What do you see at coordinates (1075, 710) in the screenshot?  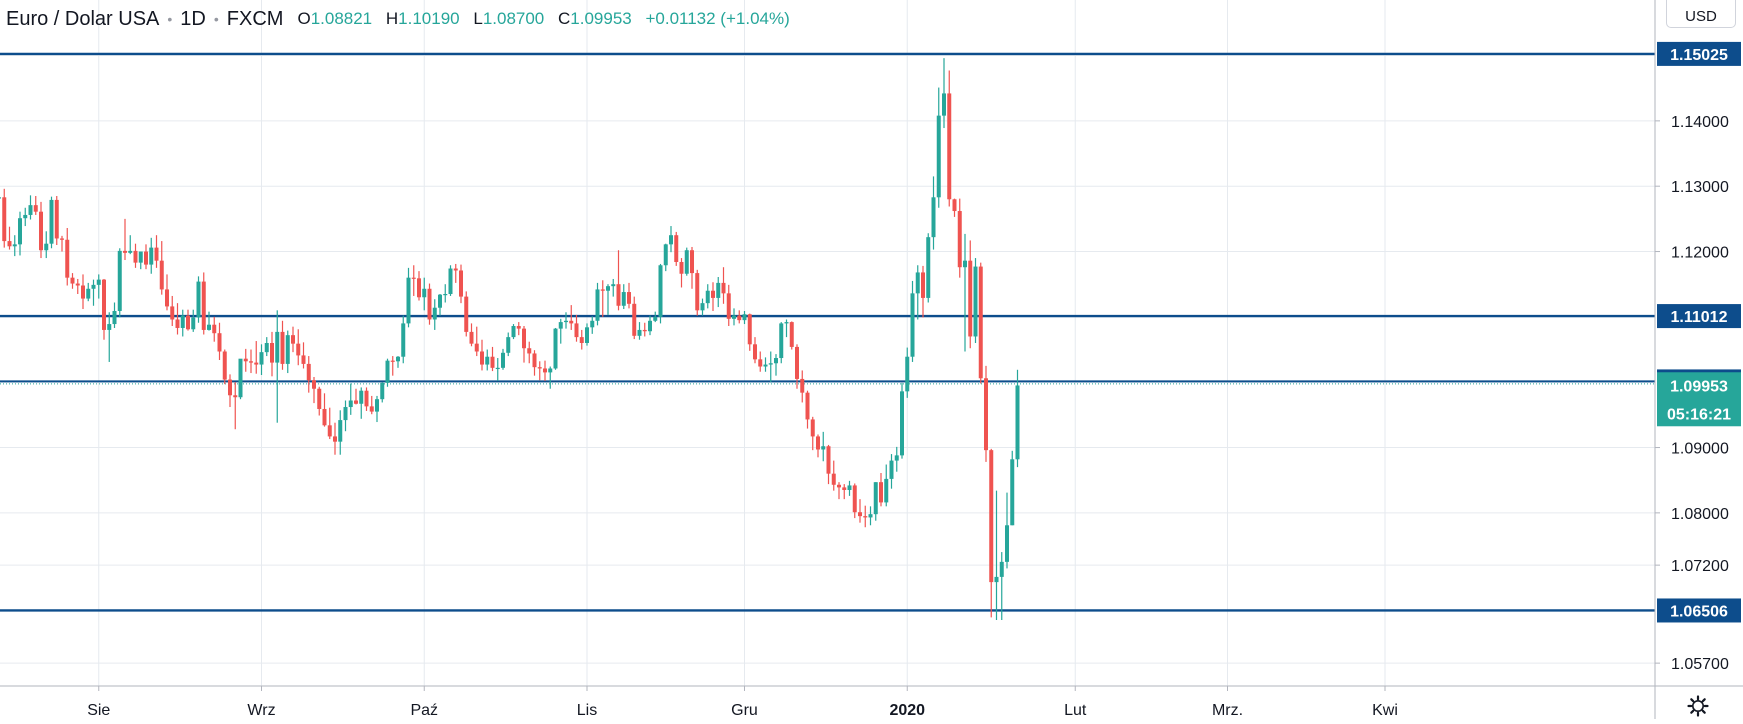 I see `x-tick-label: Lut` at bounding box center [1075, 710].